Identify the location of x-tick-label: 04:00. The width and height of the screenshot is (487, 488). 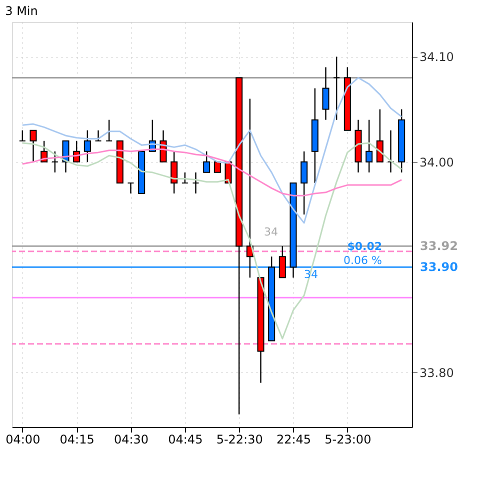
(23, 439).